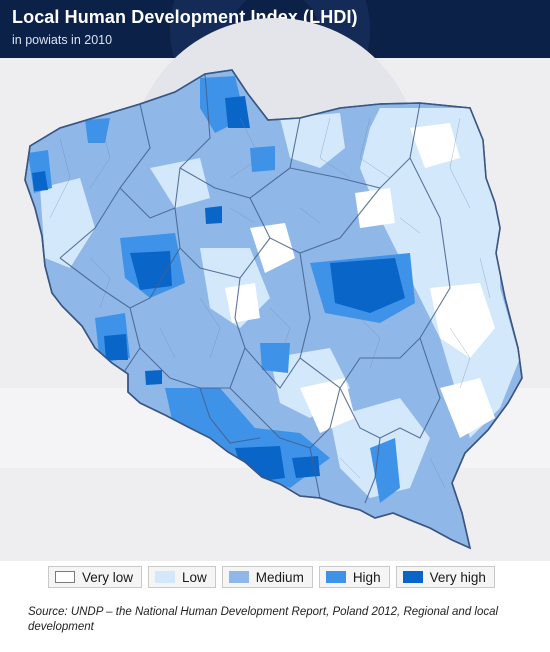  What do you see at coordinates (367, 285) in the screenshot?
I see `region-veryhigh-warsaw` at bounding box center [367, 285].